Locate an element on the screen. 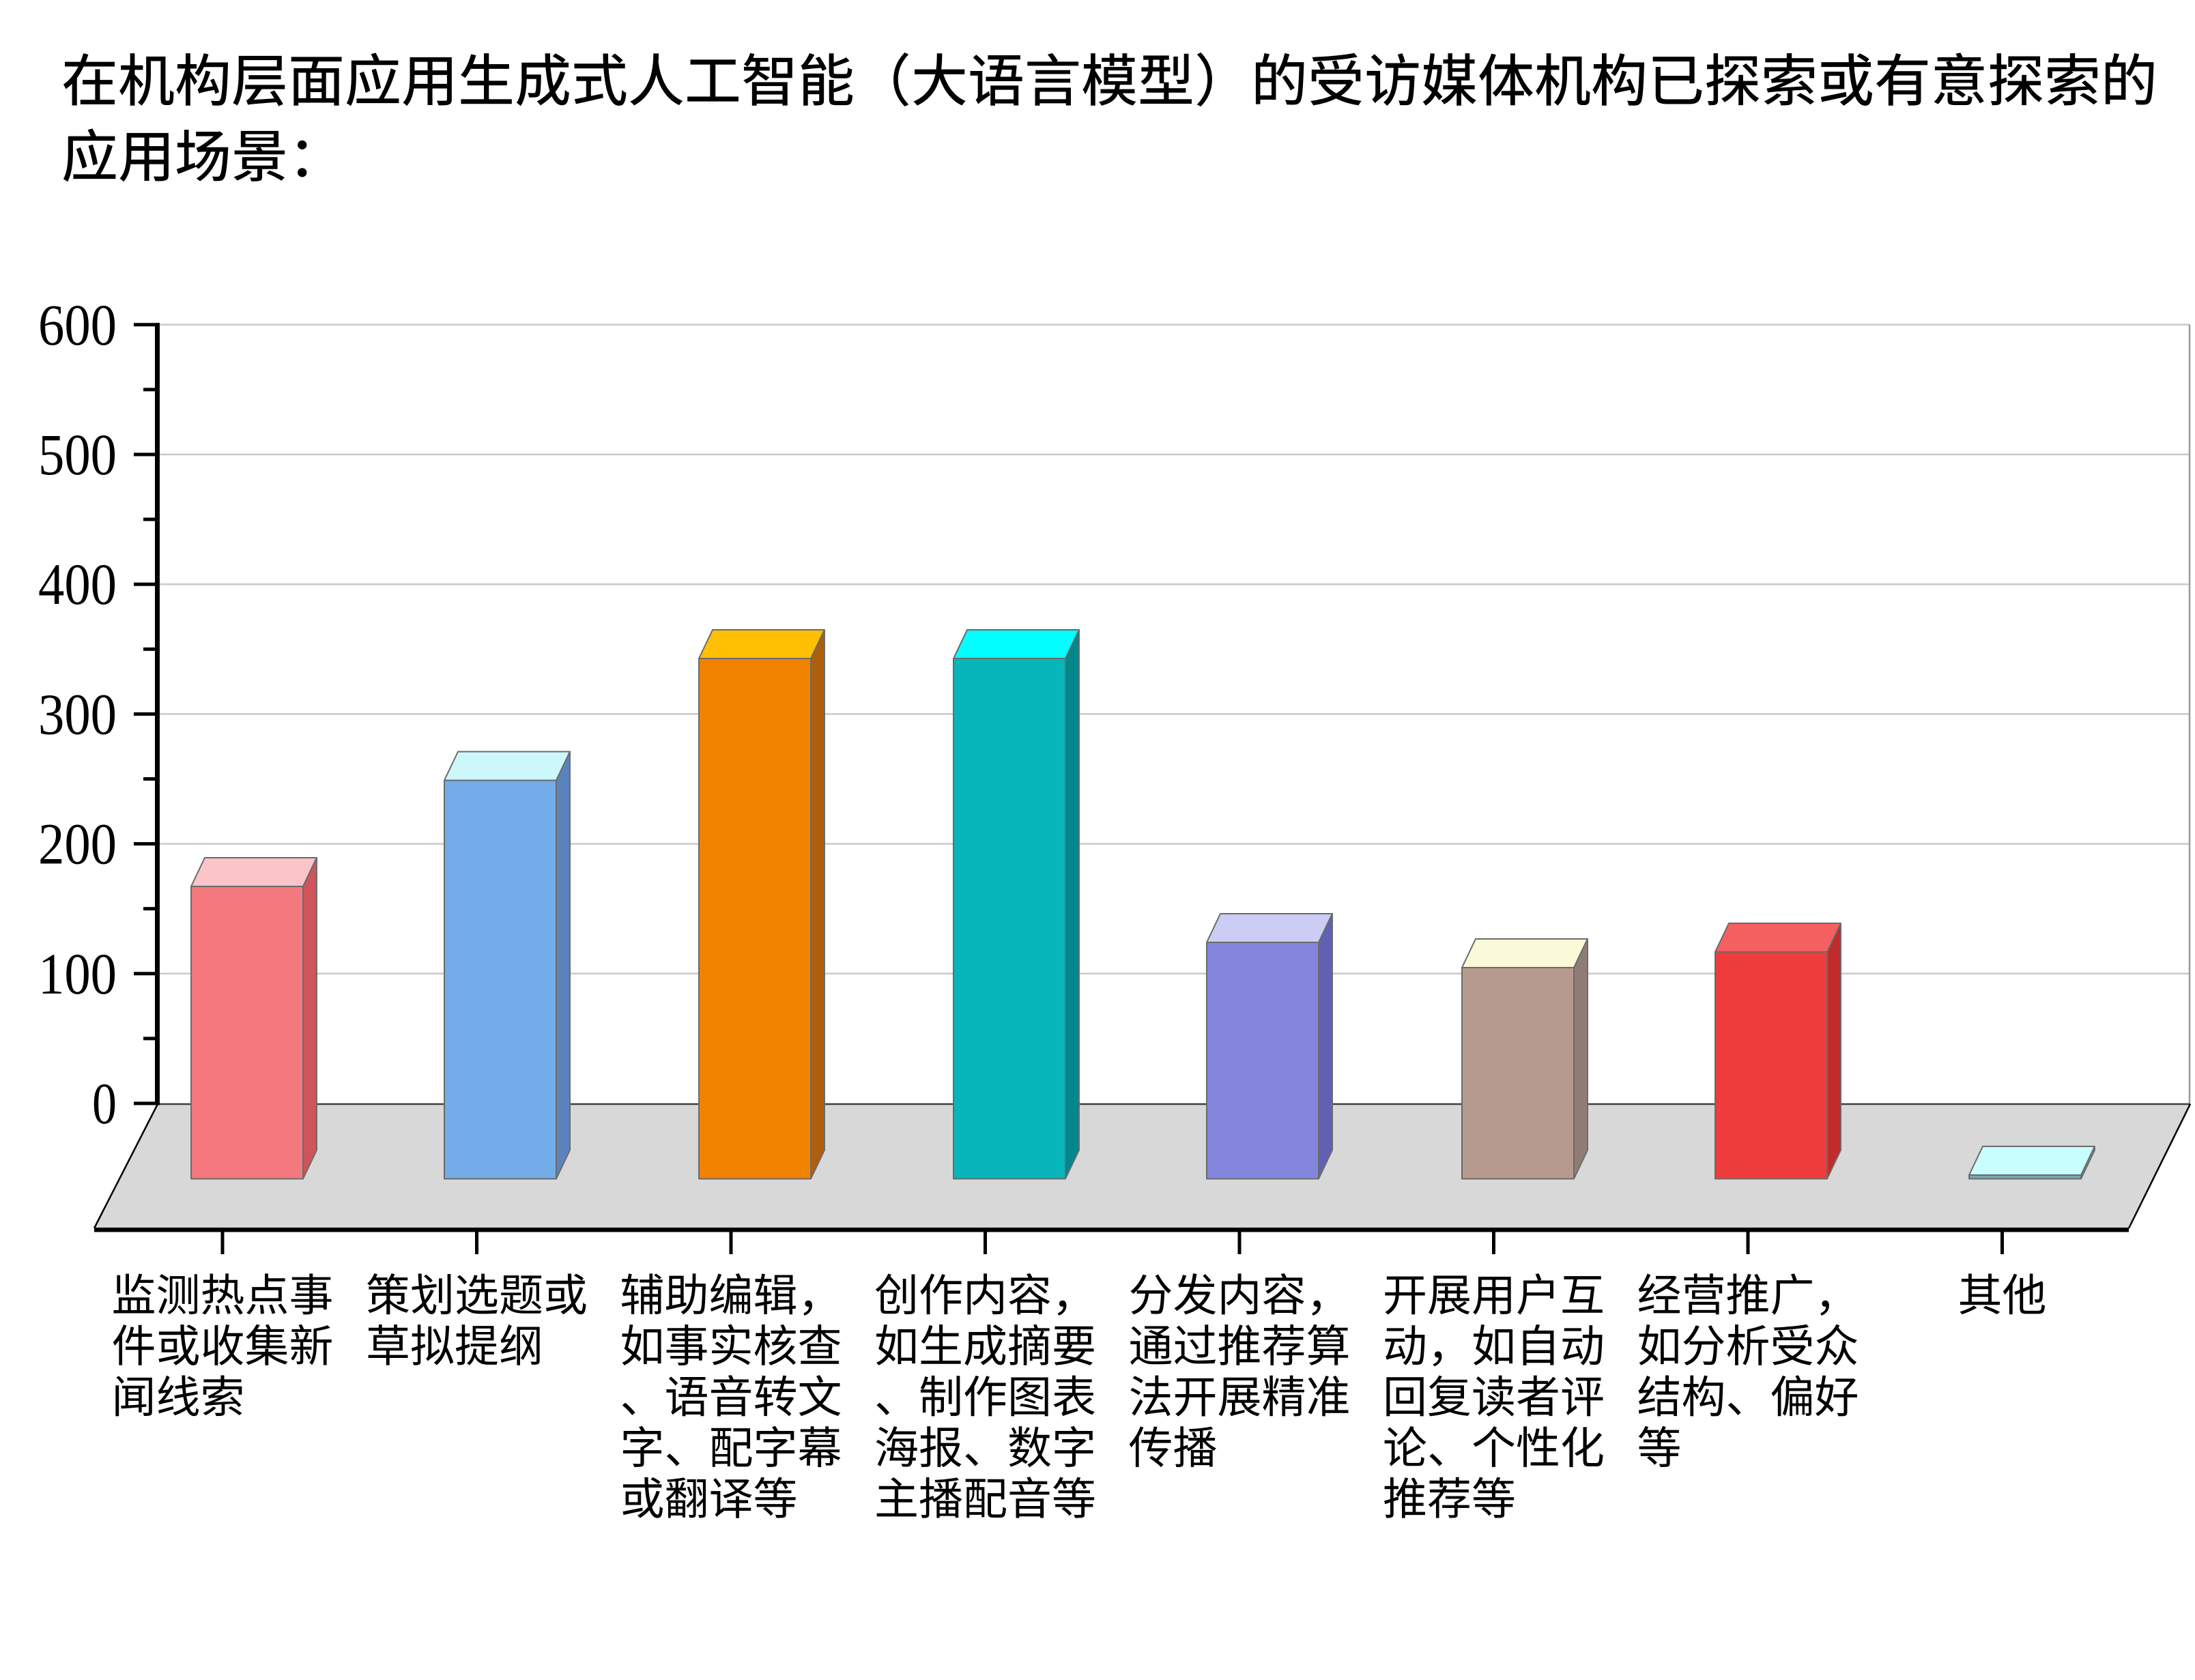 This screenshot has width=2195, height=1680. svg-text: 400 is located at coordinates (78, 584).